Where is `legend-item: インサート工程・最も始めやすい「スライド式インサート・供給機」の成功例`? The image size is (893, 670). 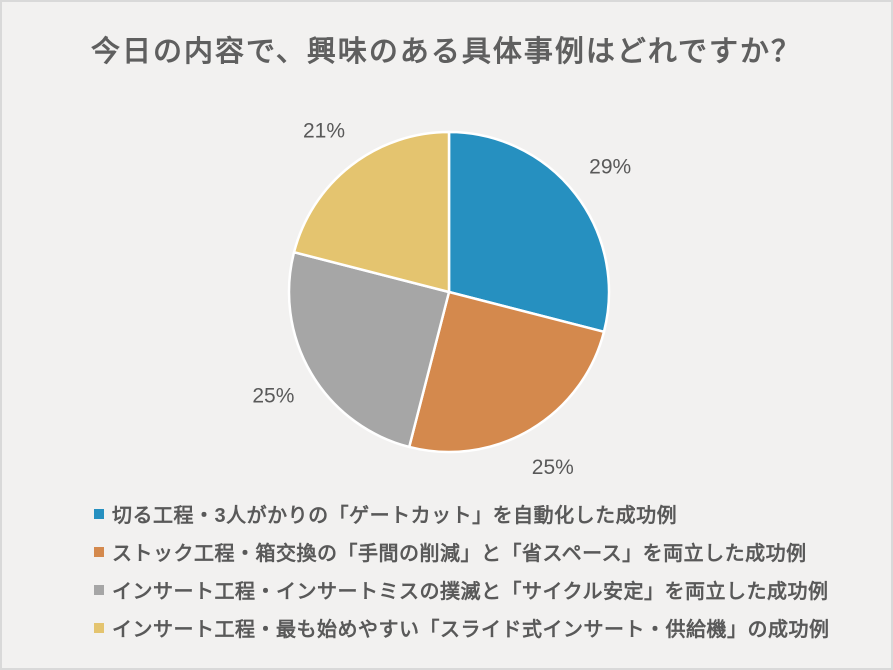
legend-item: インサート工程・最も始めやすい「スライド式インサート・供給機」の成功例 is located at coordinates (462, 627).